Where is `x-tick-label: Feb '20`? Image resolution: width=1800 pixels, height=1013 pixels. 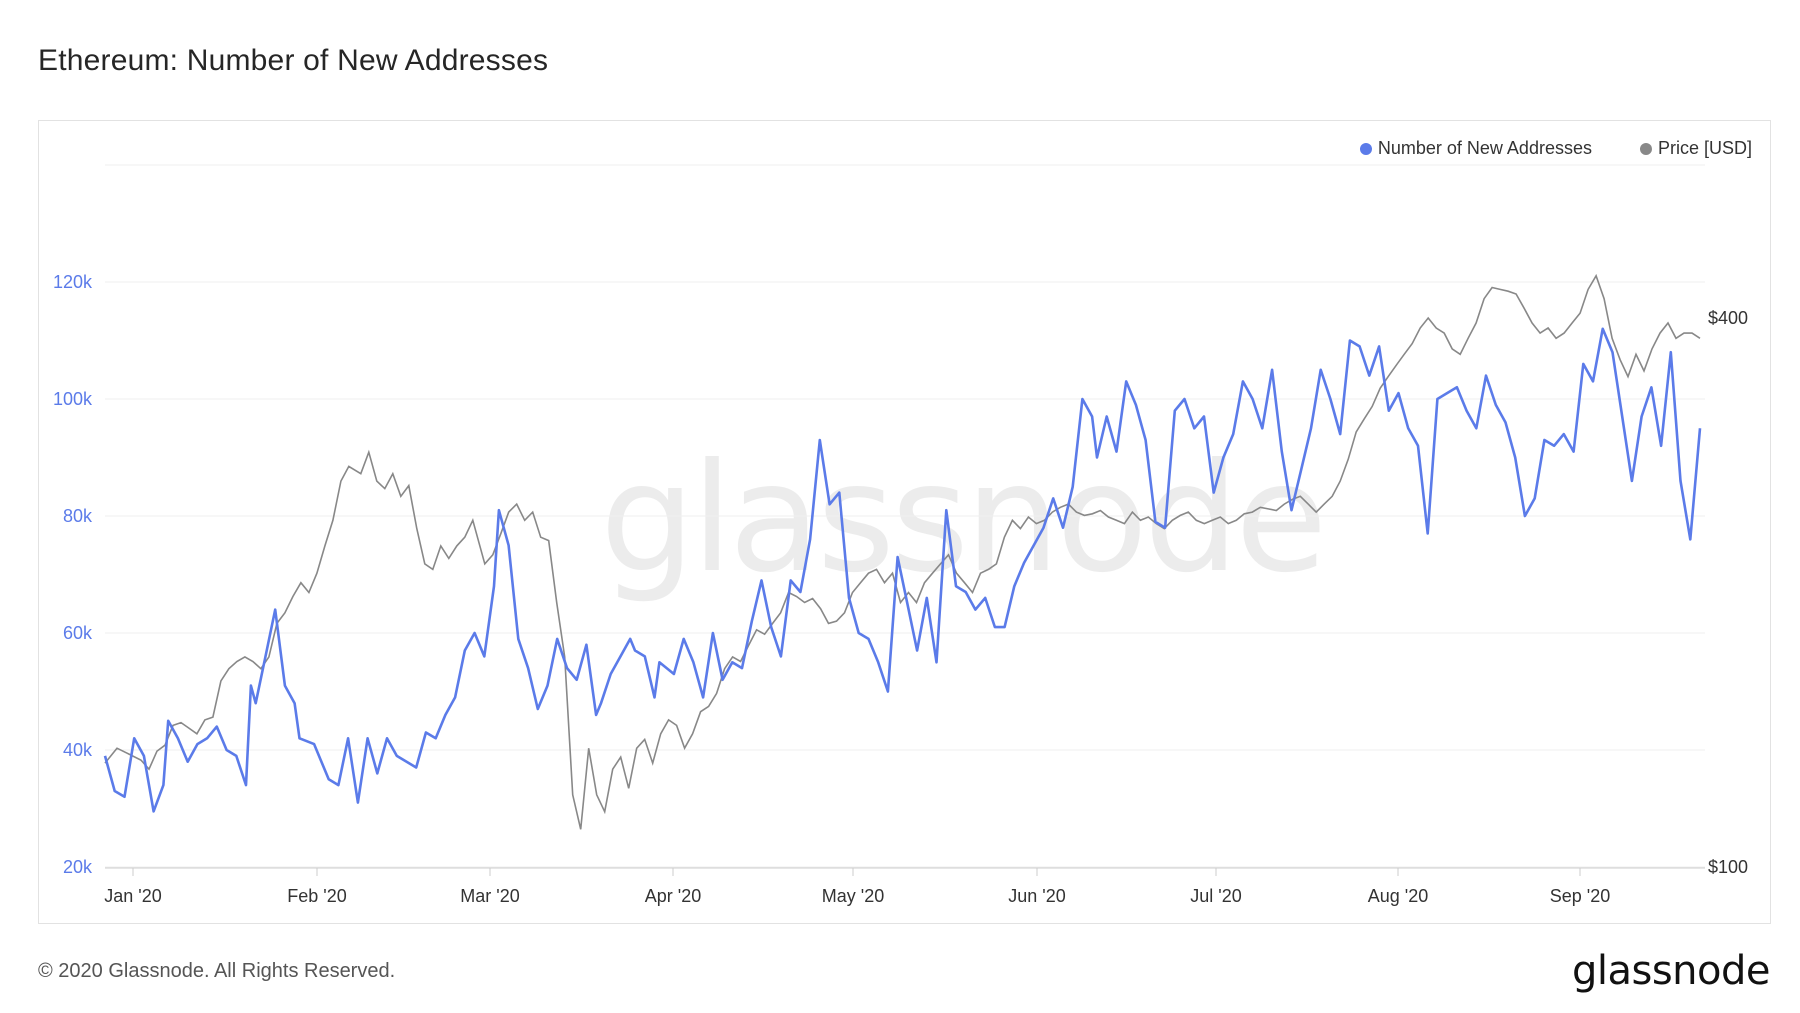
x-tick-label: Feb '20 is located at coordinates (316, 896).